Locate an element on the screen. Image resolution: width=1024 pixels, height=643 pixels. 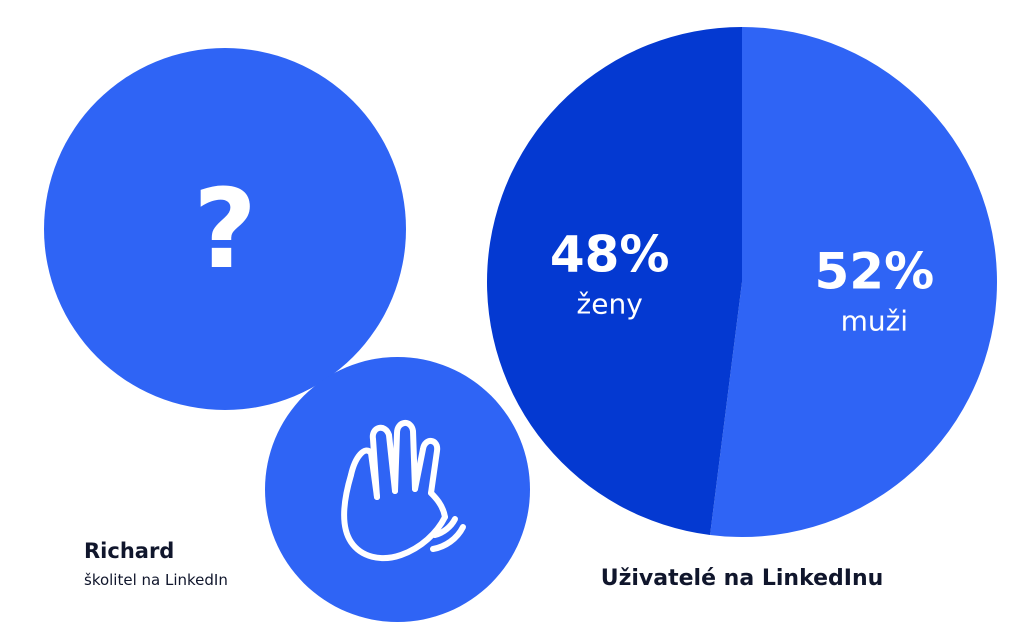
slice-category-label-0: muži is located at coordinates (875, 320).